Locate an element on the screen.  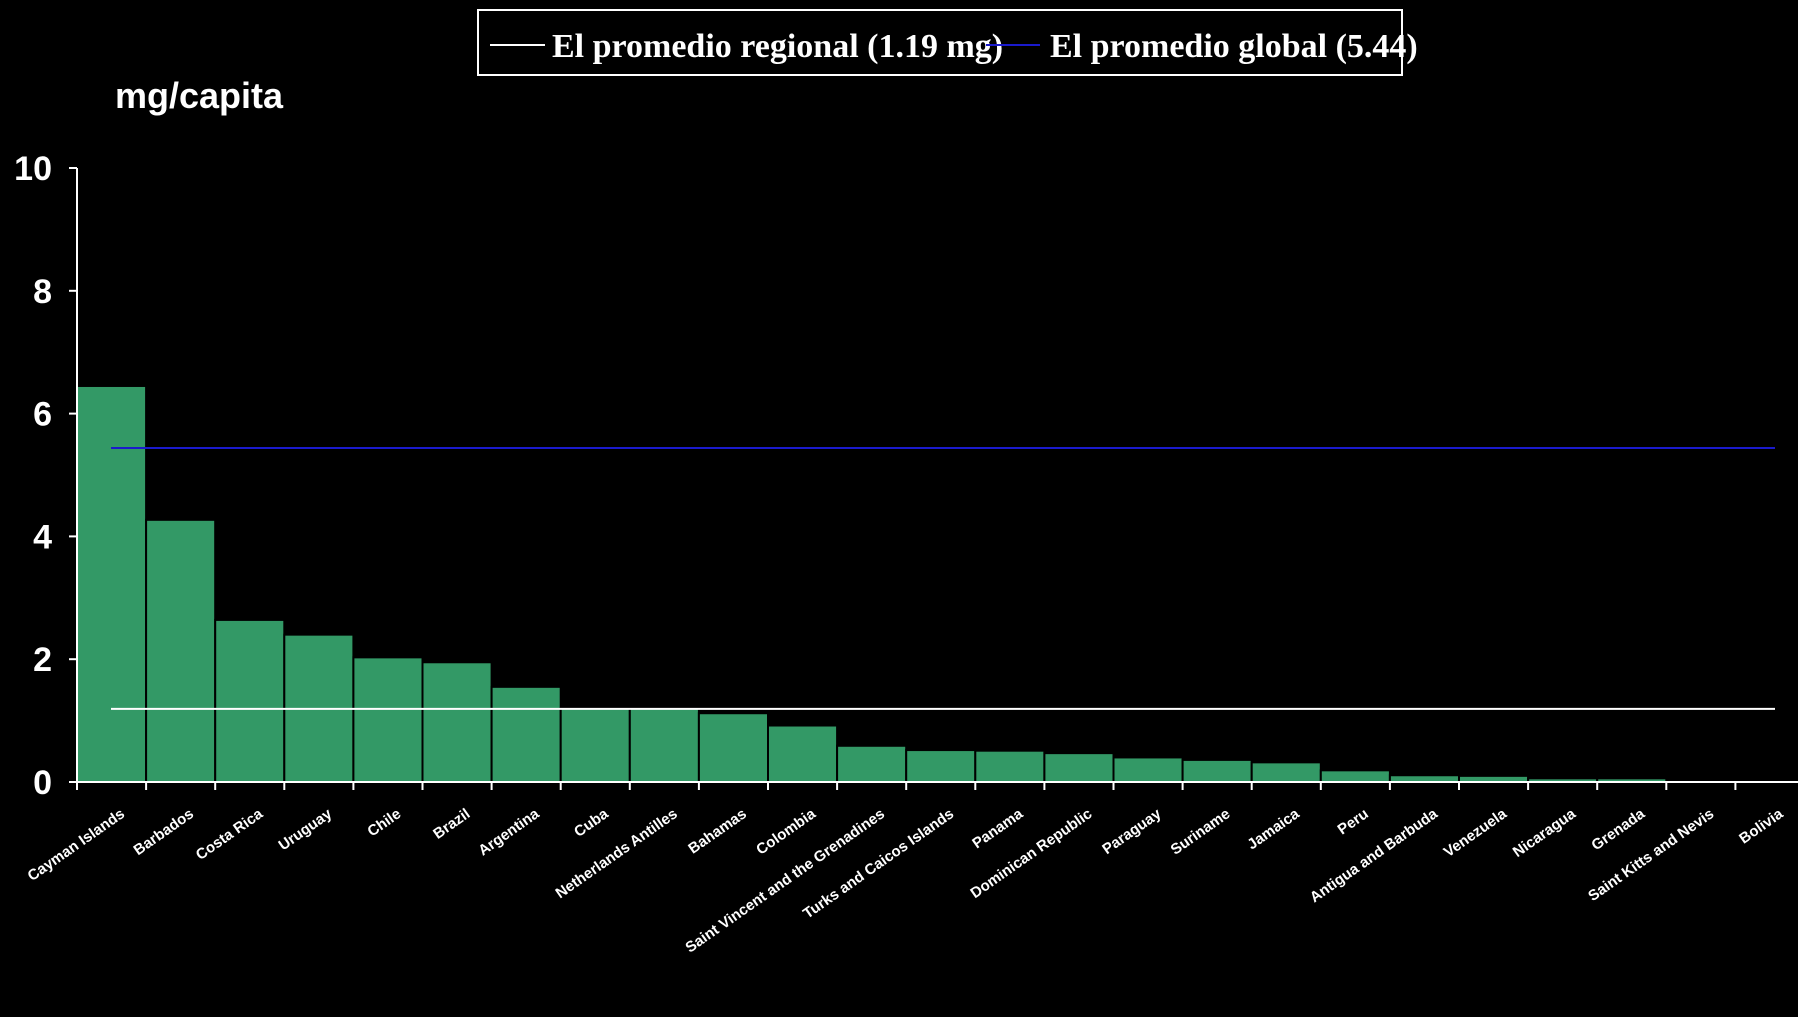
bar-cayman-islands is located at coordinates (112, 583).